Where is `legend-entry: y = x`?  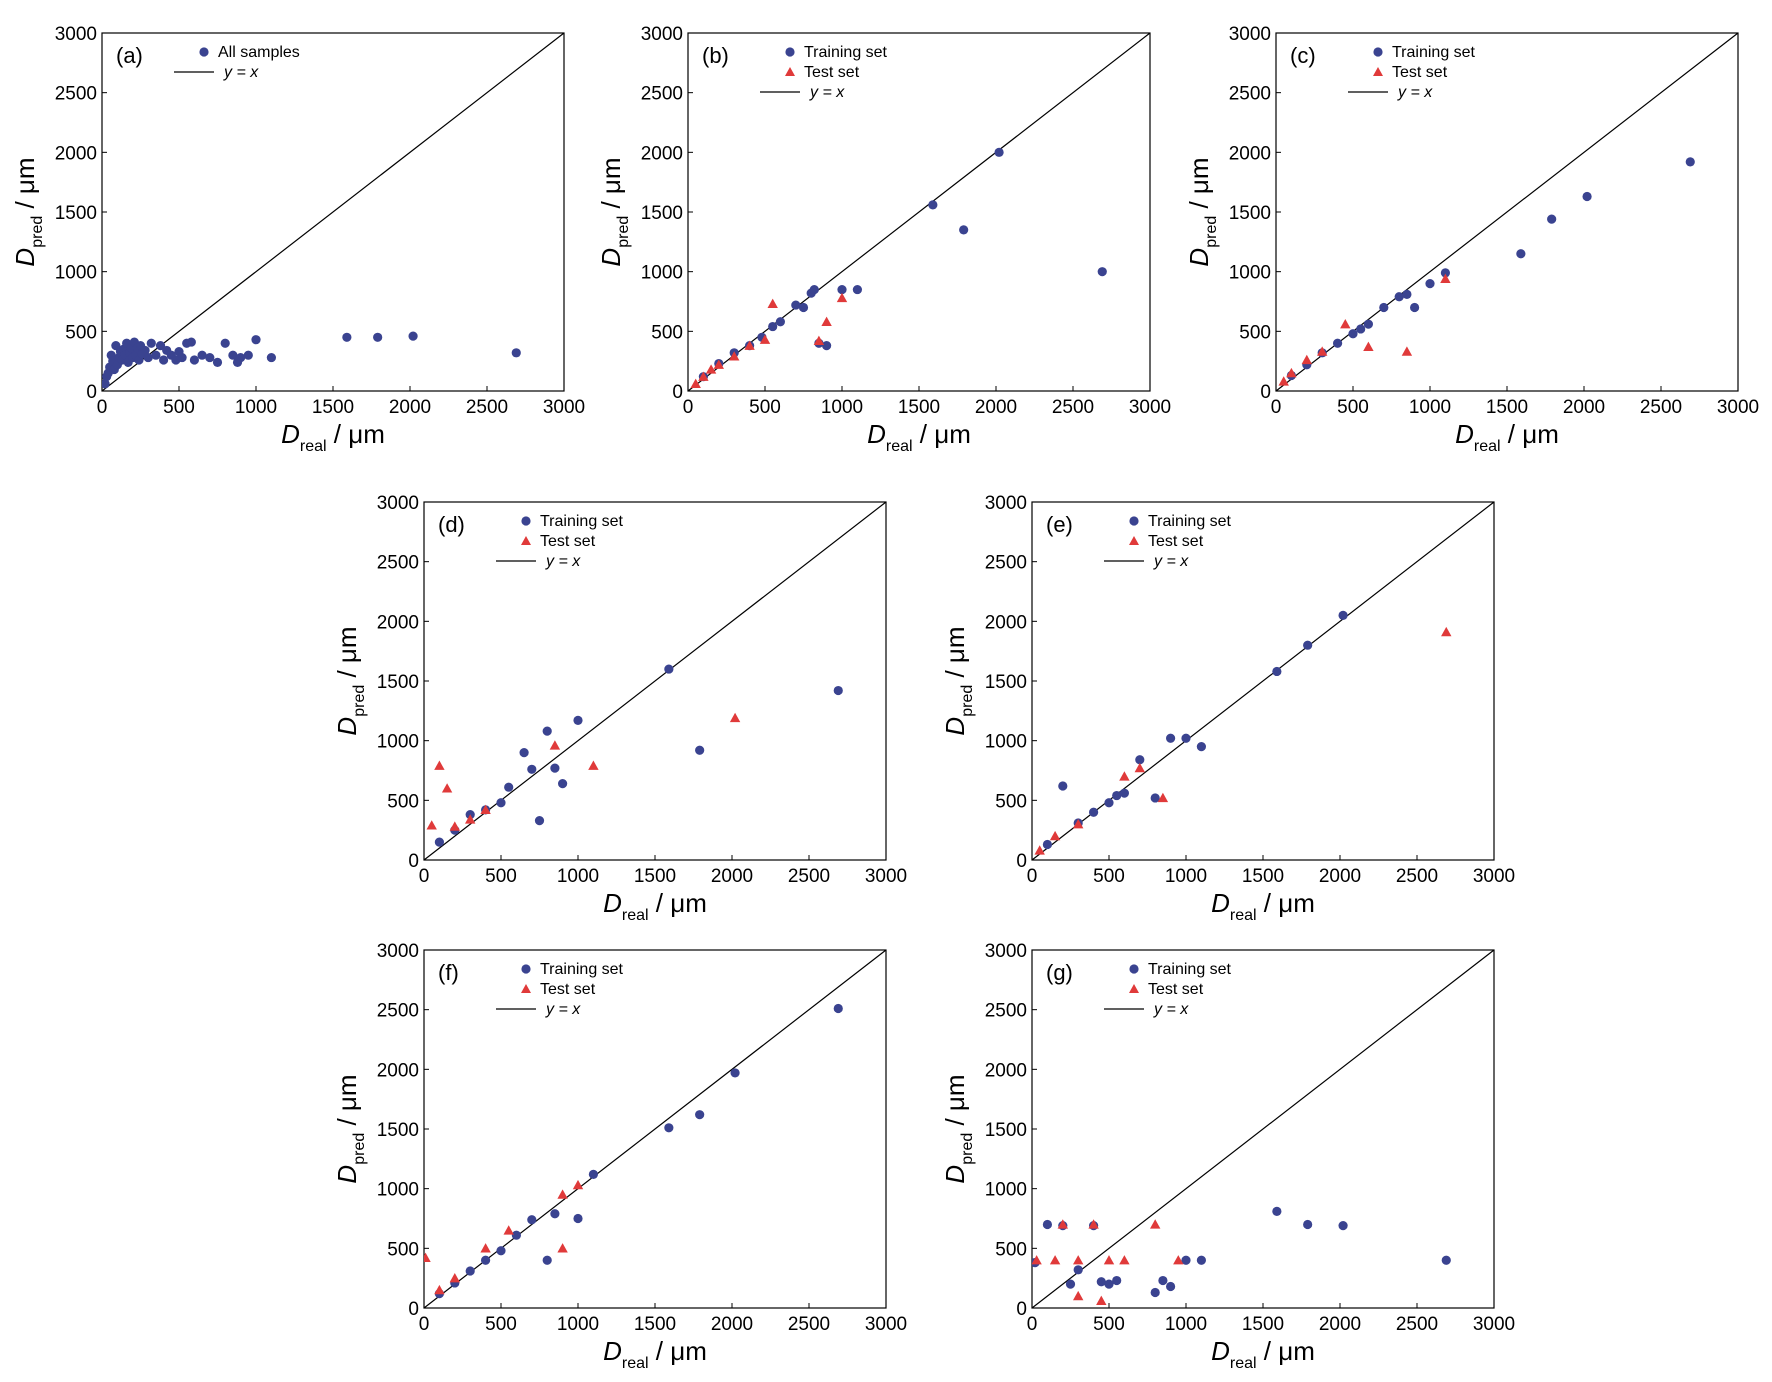
legend-entry: y = x is located at coordinates (802, 92).